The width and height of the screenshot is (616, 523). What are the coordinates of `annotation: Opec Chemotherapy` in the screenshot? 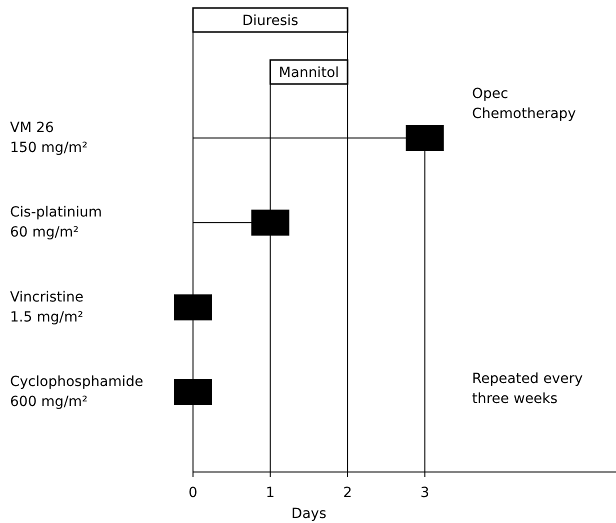 It's located at (524, 104).